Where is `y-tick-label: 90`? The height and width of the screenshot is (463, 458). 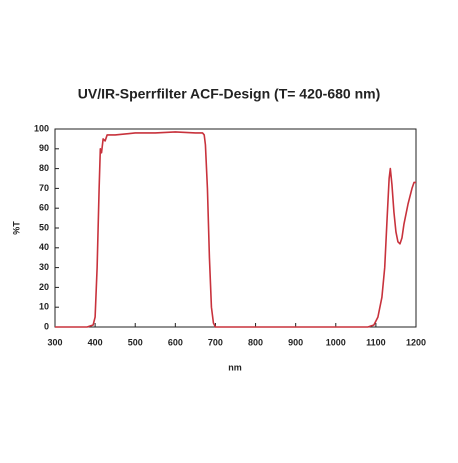
y-tick-label: 90 is located at coordinates (44, 148).